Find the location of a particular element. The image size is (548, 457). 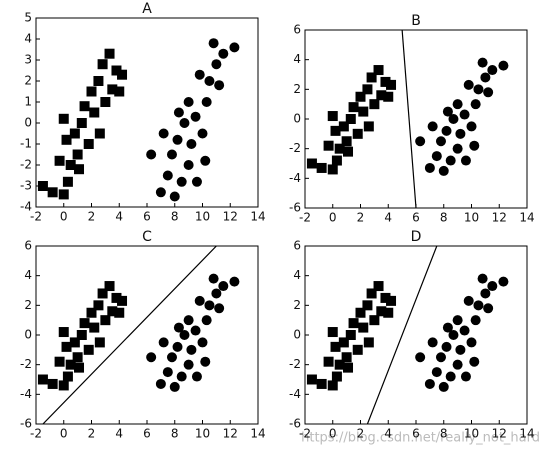

y-tick-label: -6 is located at coordinates (295, 208).